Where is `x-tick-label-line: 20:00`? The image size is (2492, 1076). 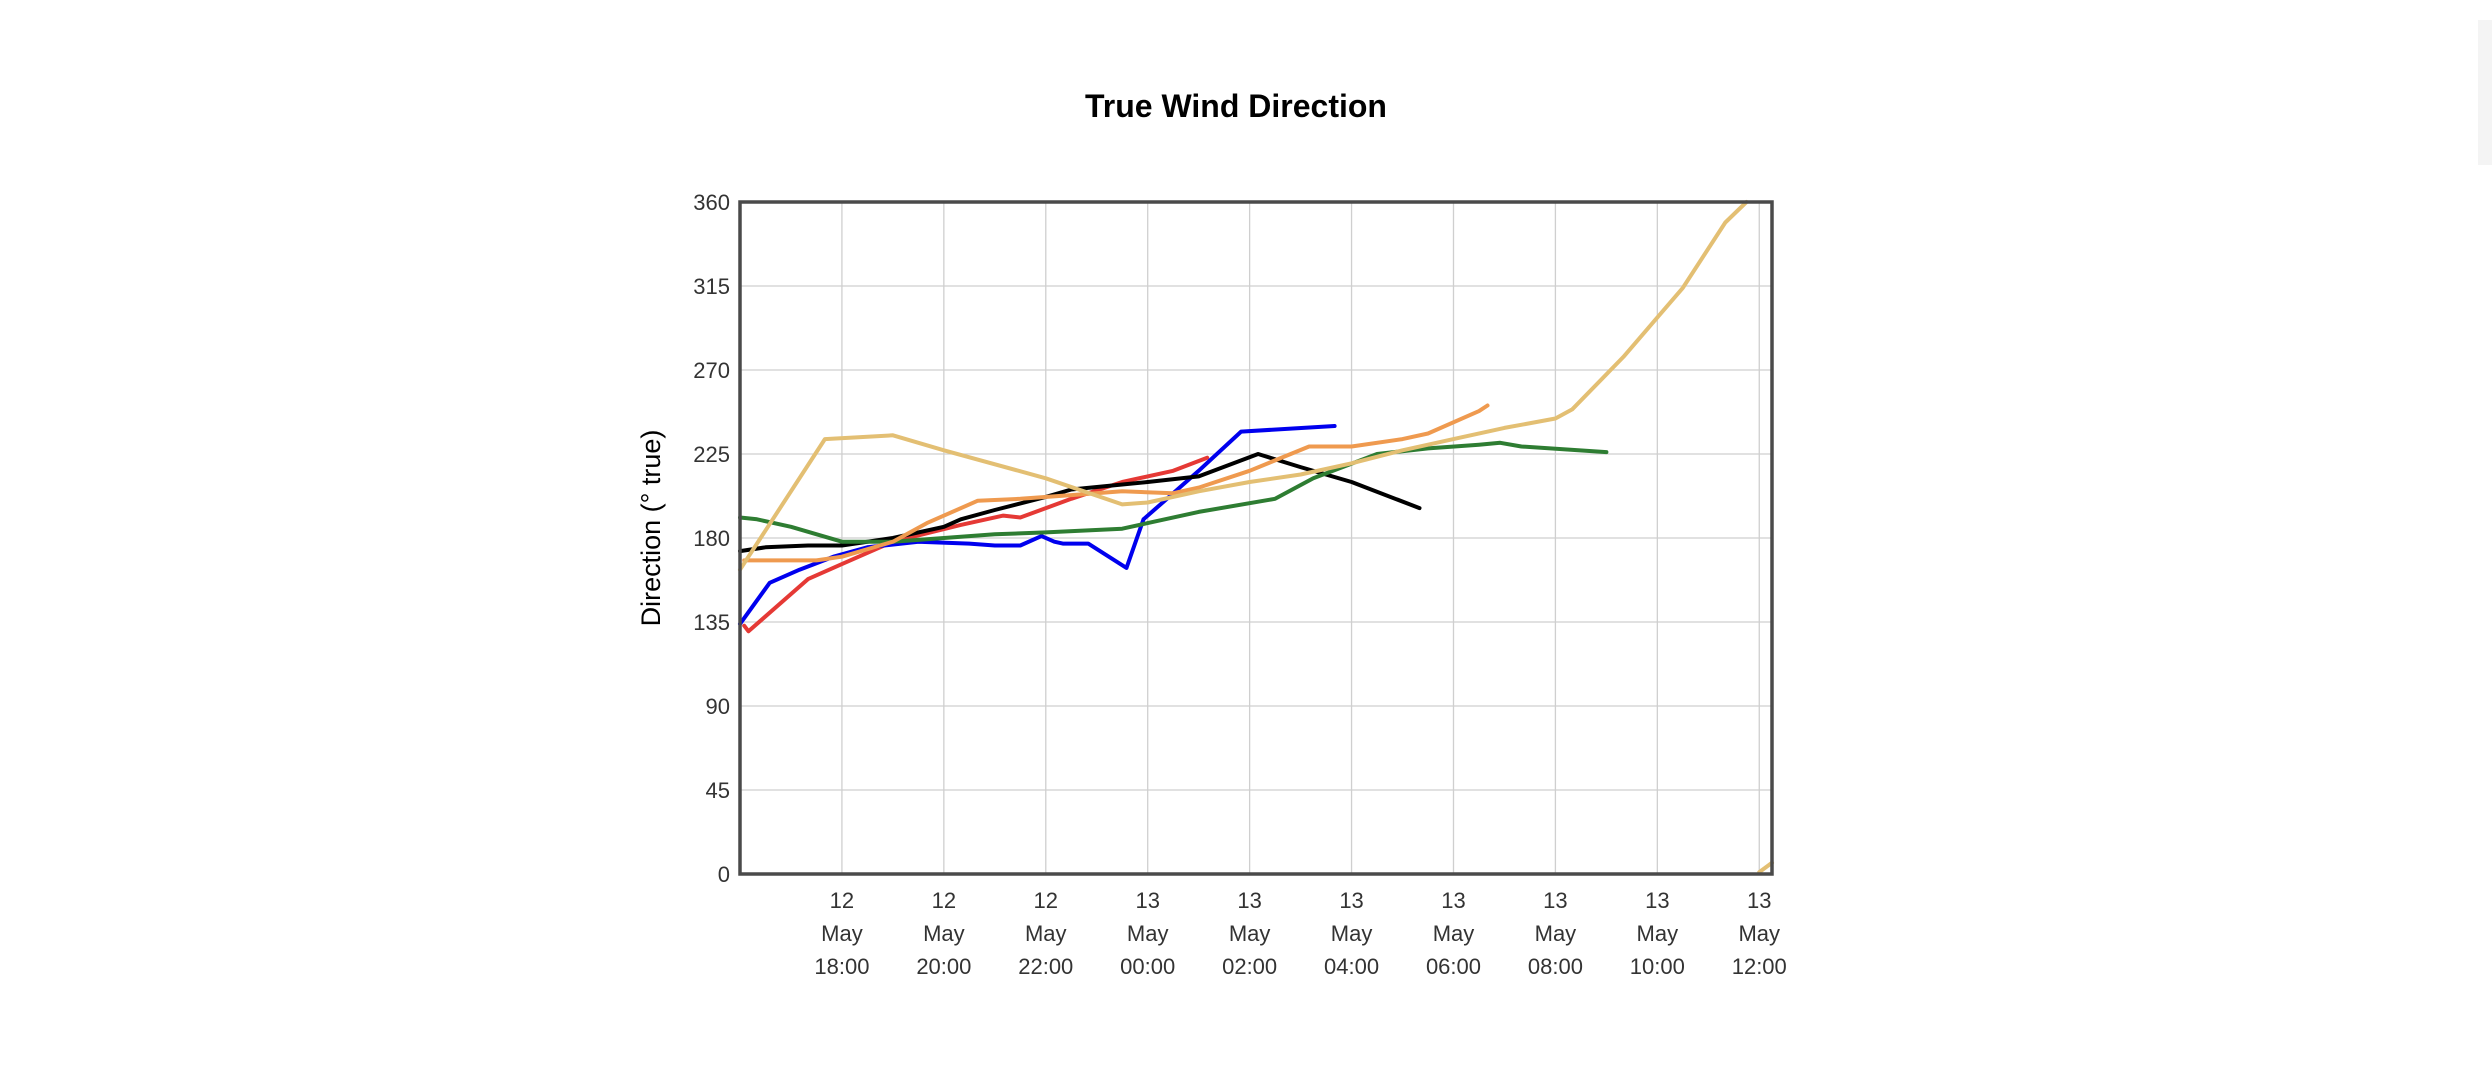 x-tick-label-line: 20:00 is located at coordinates (943, 966).